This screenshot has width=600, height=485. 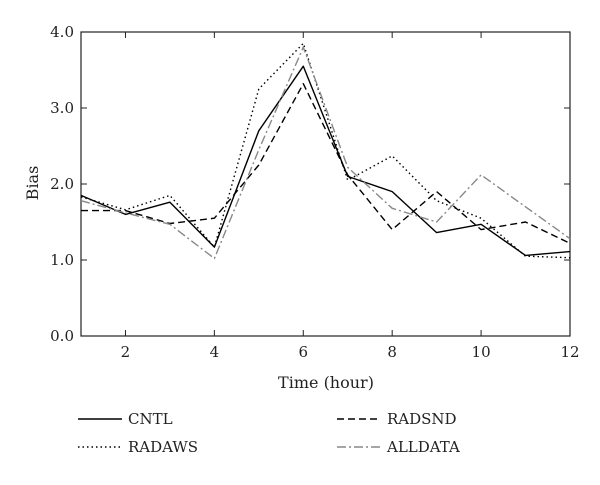 I want to click on y-tick-label: 4.0, so click(x=62, y=32).